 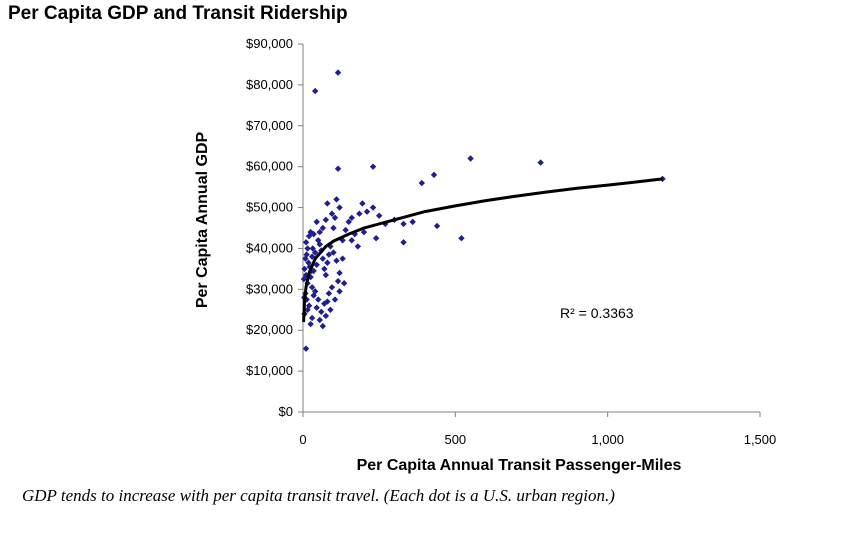 What do you see at coordinates (269, 84) in the screenshot?
I see `y-tick-label: $80,000` at bounding box center [269, 84].